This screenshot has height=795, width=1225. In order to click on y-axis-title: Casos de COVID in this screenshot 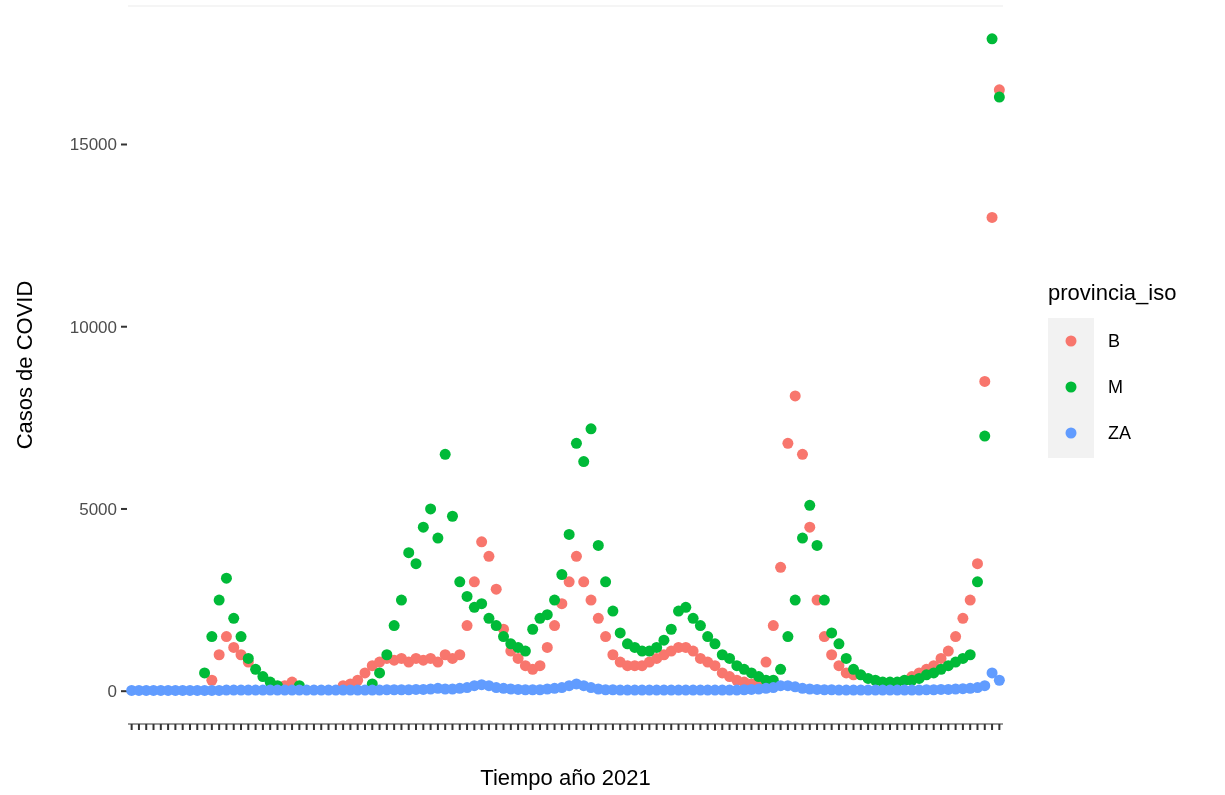, I will do `click(24, 365)`.